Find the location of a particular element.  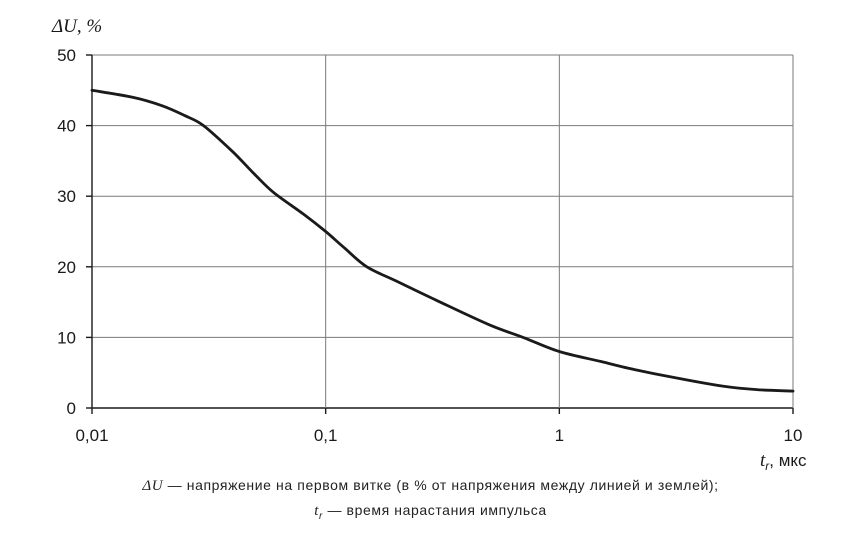

x-tick-label: 0,1 is located at coordinates (326, 435).